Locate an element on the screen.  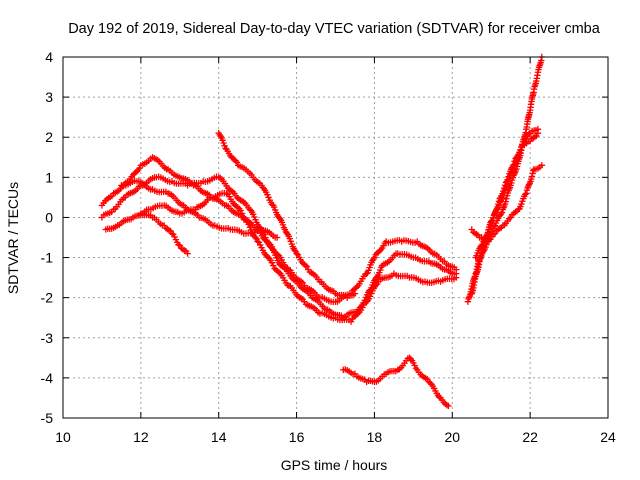
x-tick-label: 12 is located at coordinates (141, 437).